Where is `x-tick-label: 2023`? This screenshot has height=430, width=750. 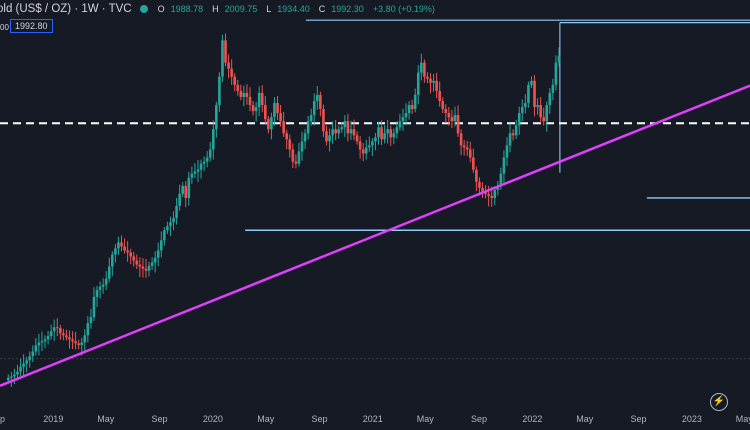
x-tick-label: 2023 is located at coordinates (692, 419).